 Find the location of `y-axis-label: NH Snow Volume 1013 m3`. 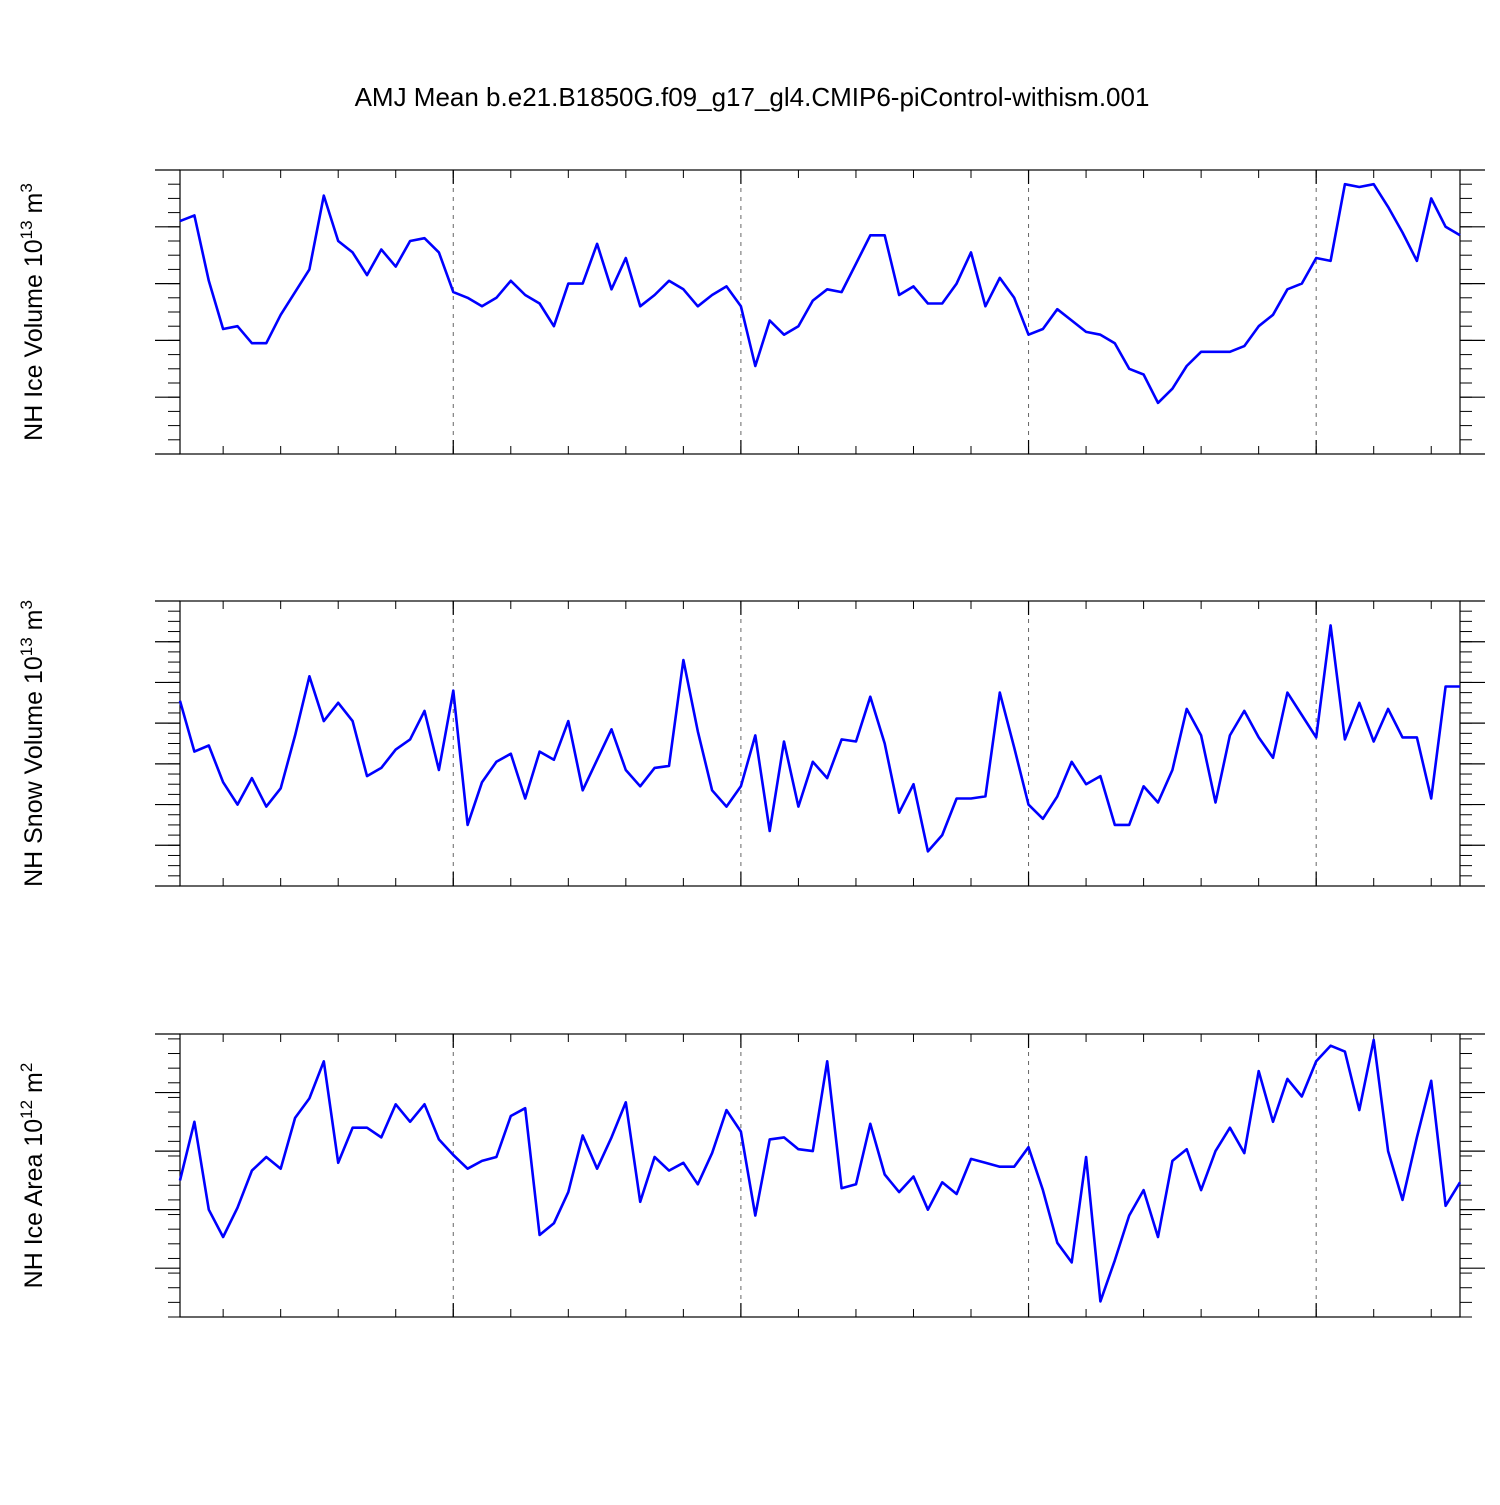

y-axis-label: NH Snow Volume 1013 m3 is located at coordinates (32, 743).